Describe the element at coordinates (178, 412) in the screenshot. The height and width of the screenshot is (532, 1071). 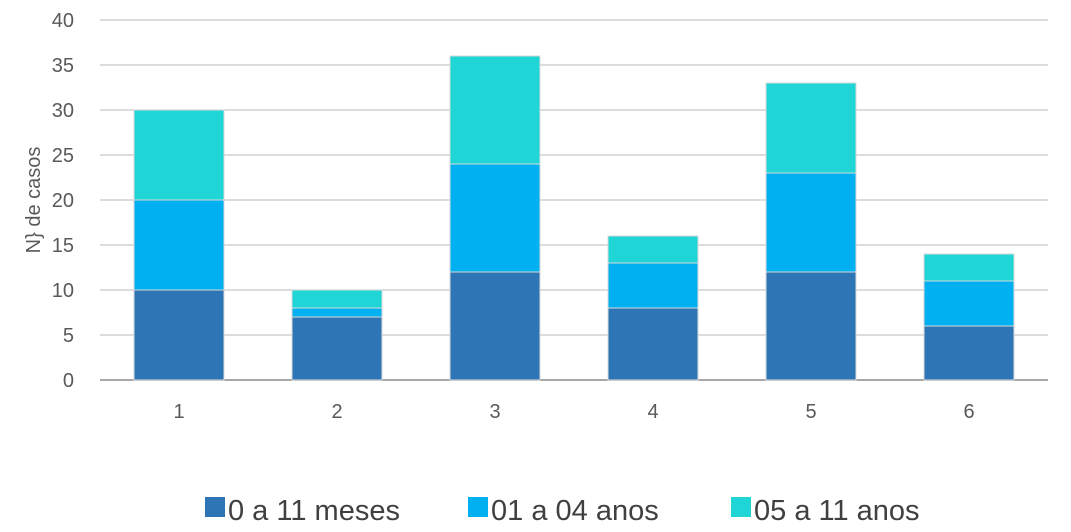
I see `x-tick-label: 1` at that location.